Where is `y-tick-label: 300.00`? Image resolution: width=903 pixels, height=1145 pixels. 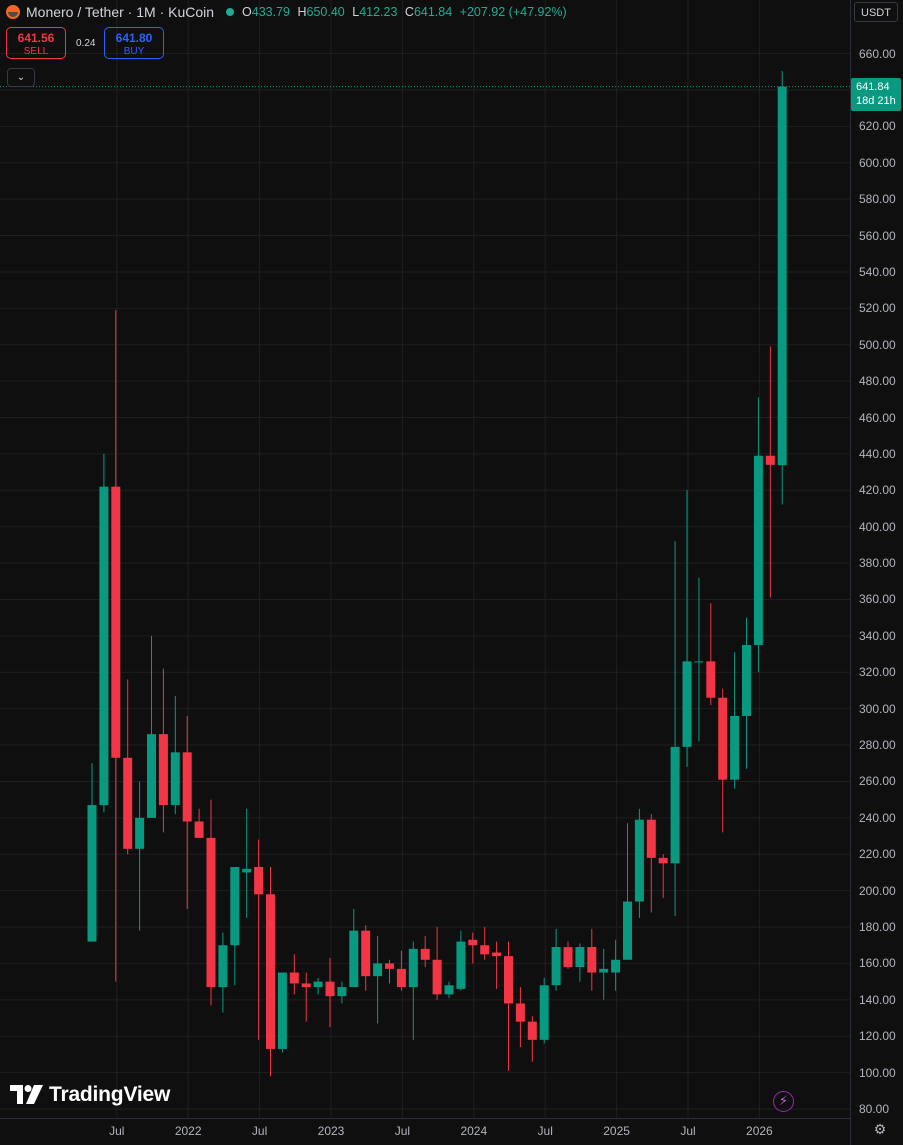
y-tick-label: 300.00 is located at coordinates (877, 708).